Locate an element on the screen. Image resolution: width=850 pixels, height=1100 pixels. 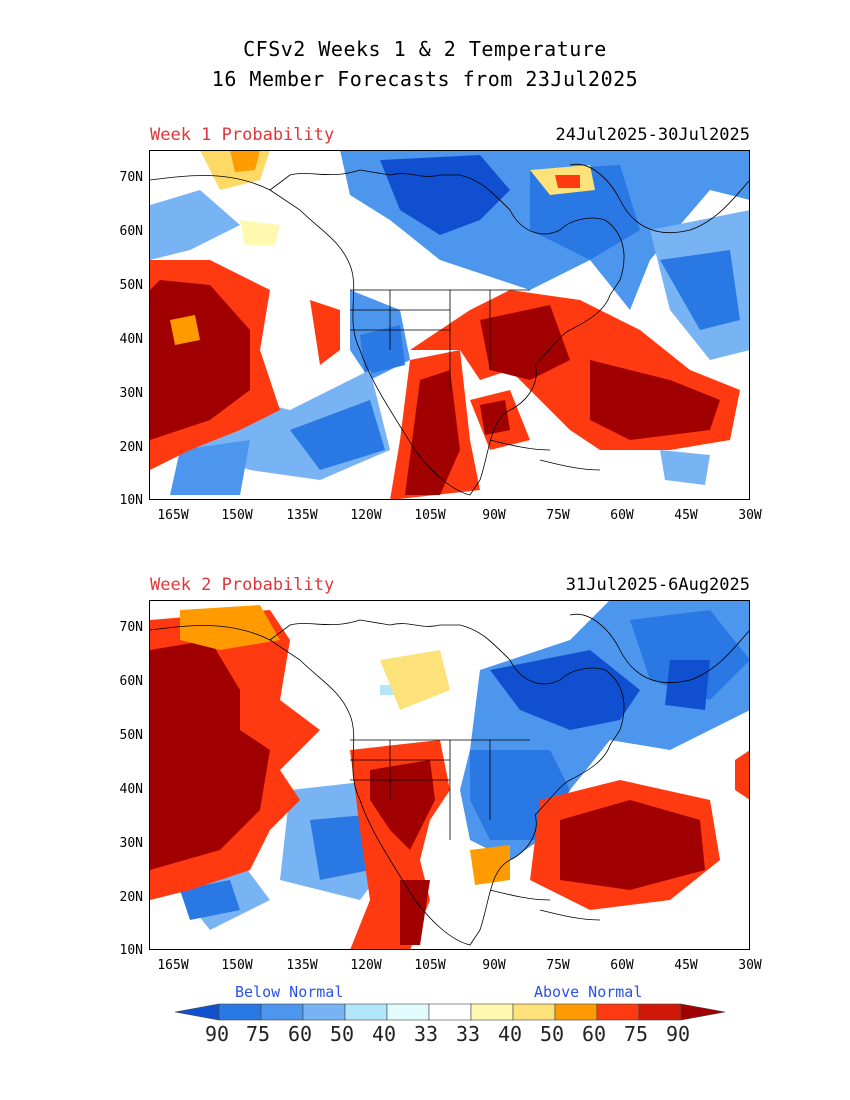
week2-lon-tick: 135W is located at coordinates (302, 965).